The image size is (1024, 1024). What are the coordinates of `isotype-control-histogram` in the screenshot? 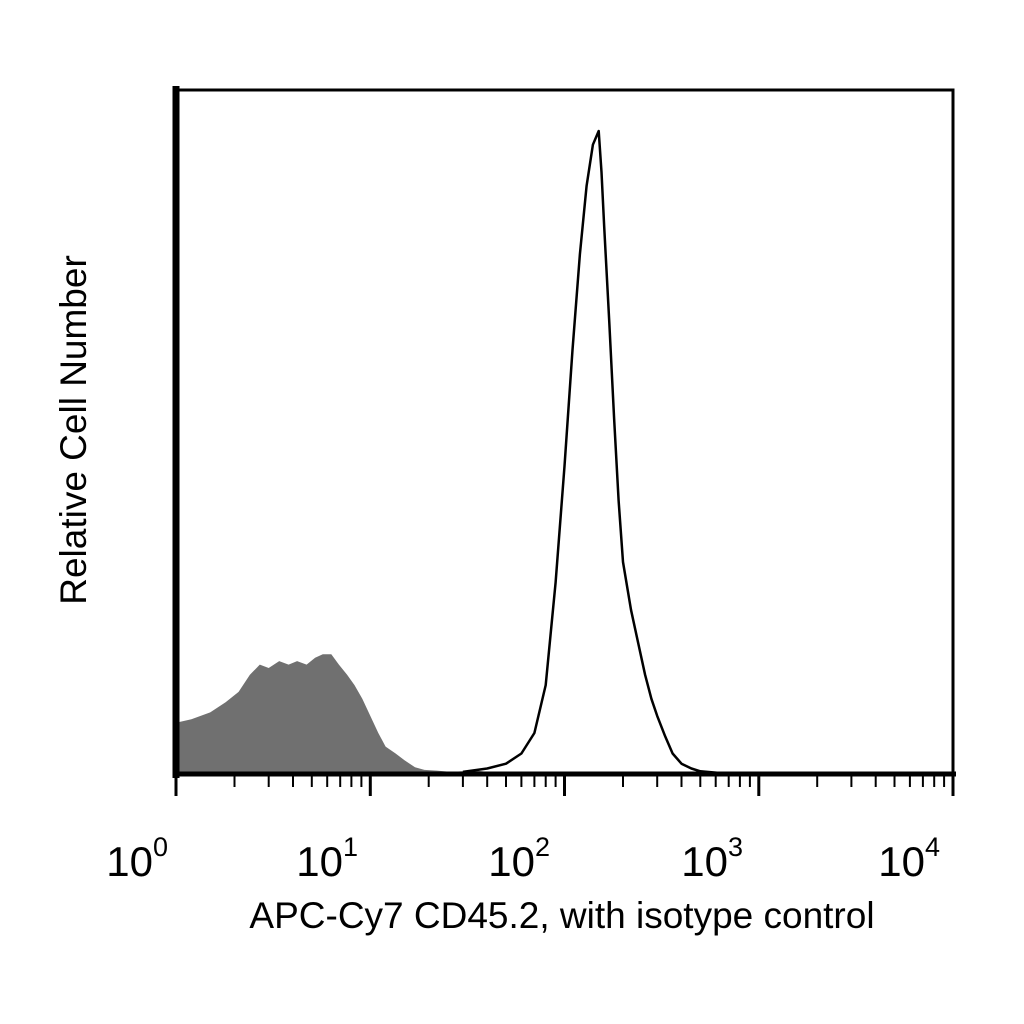 It's located at (438, 714).